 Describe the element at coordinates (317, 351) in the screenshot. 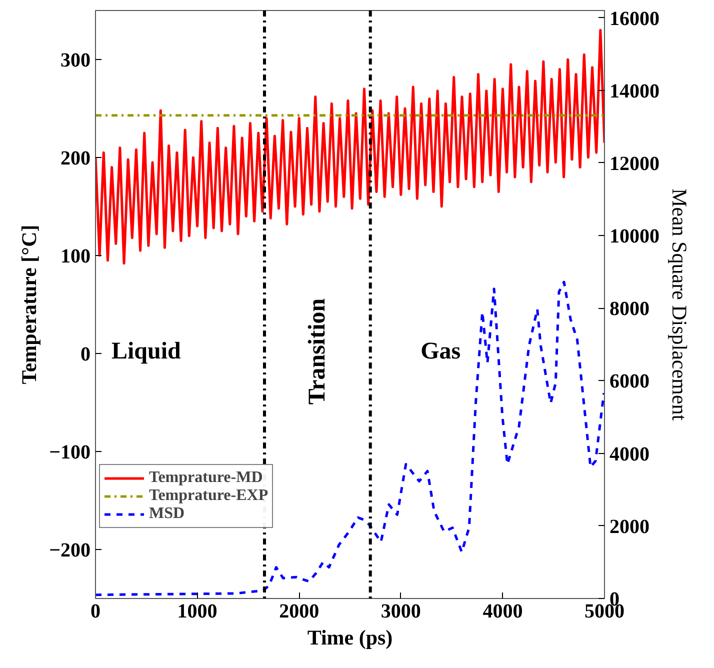

I see `annotation: Transition` at that location.